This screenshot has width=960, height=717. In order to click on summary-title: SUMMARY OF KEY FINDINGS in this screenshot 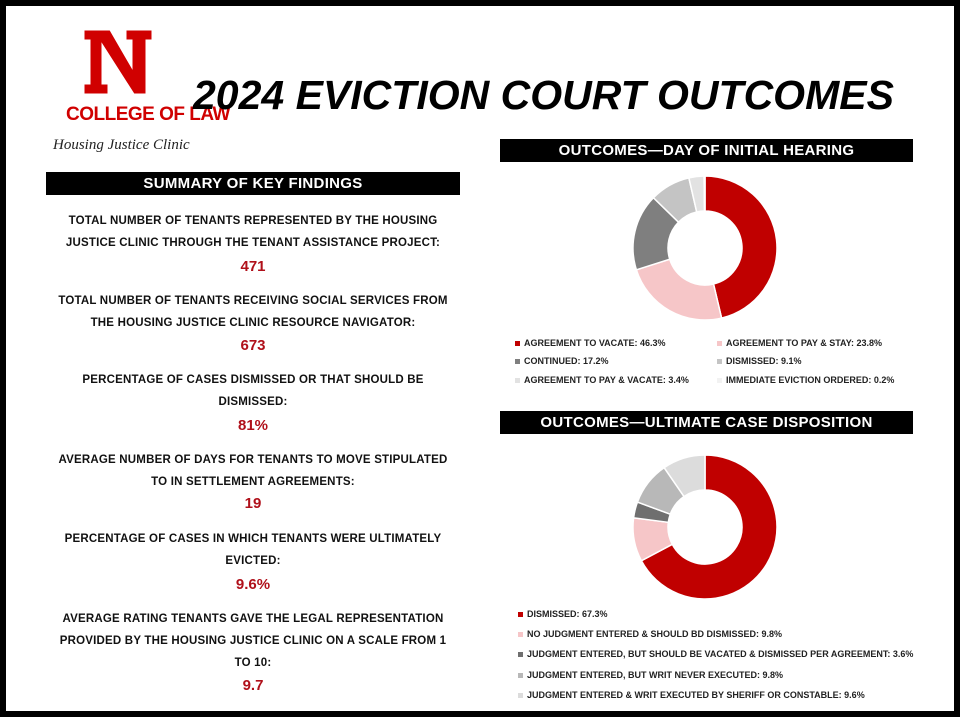, I will do `click(253, 183)`.